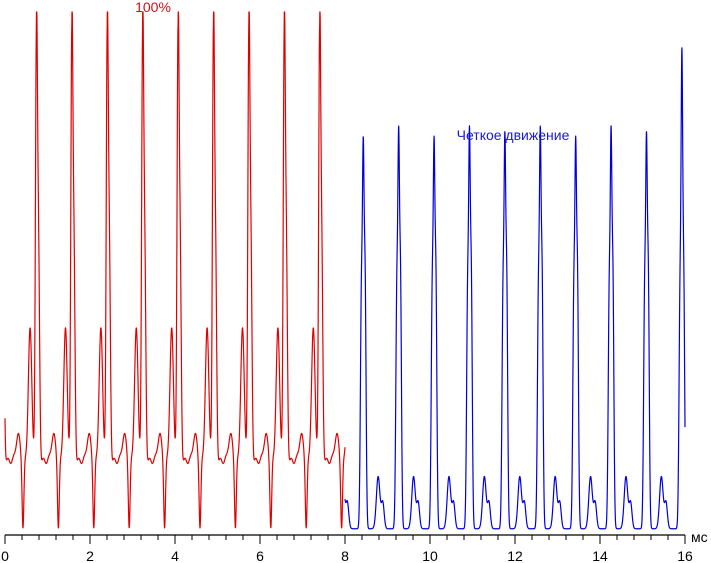 This screenshot has height=563, width=711. I want to click on x-tick-label: 4, so click(175, 555).